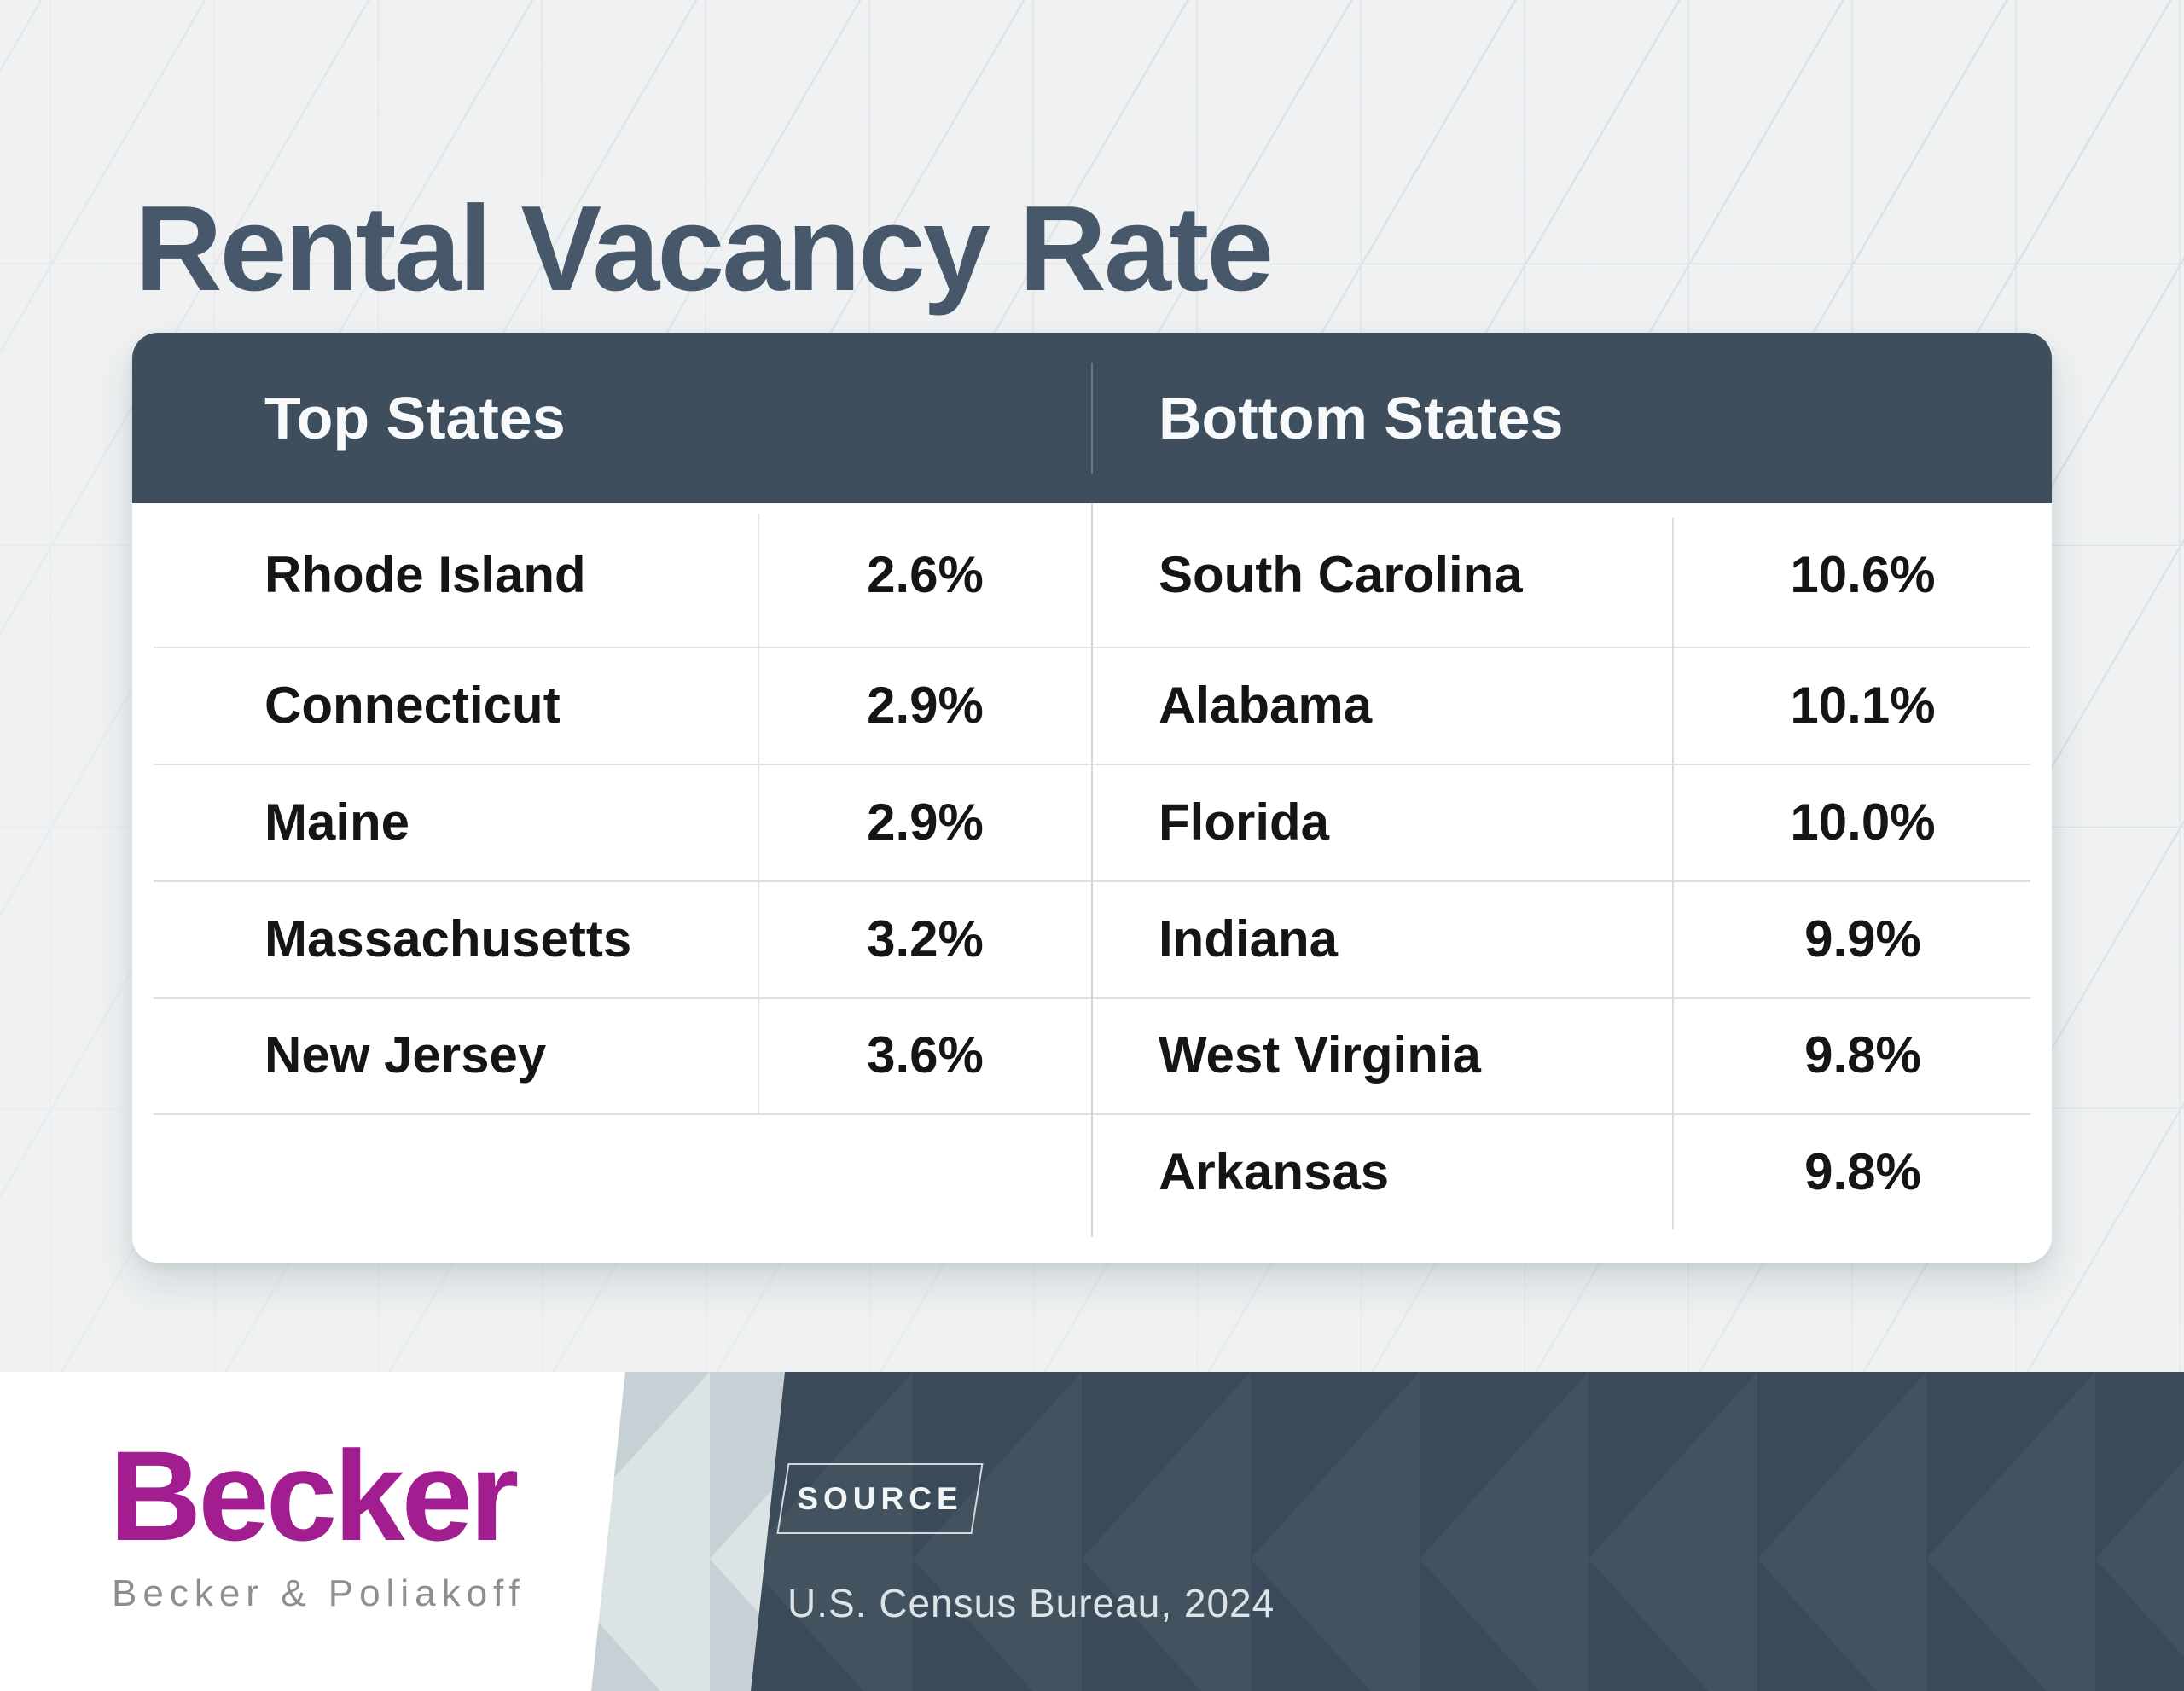 The image size is (2184, 1691). I want to click on state-value: 10.0%, so click(1863, 822).